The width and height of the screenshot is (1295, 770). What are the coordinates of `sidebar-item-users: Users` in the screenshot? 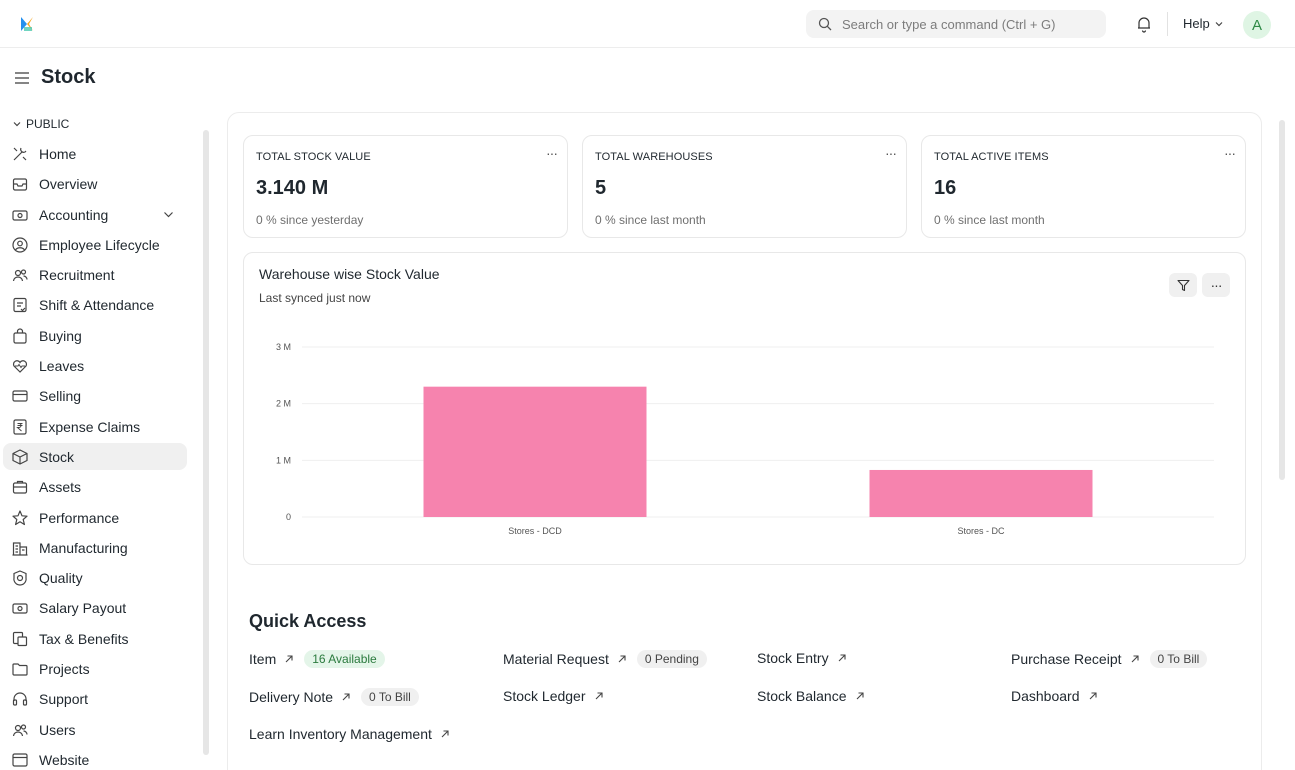 It's located at (95, 729).